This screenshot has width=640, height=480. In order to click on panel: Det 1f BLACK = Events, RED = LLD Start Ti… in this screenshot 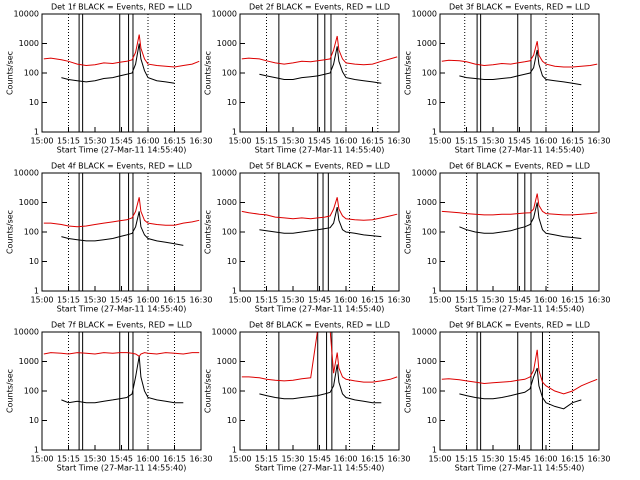, I will do `click(109, 79)`.